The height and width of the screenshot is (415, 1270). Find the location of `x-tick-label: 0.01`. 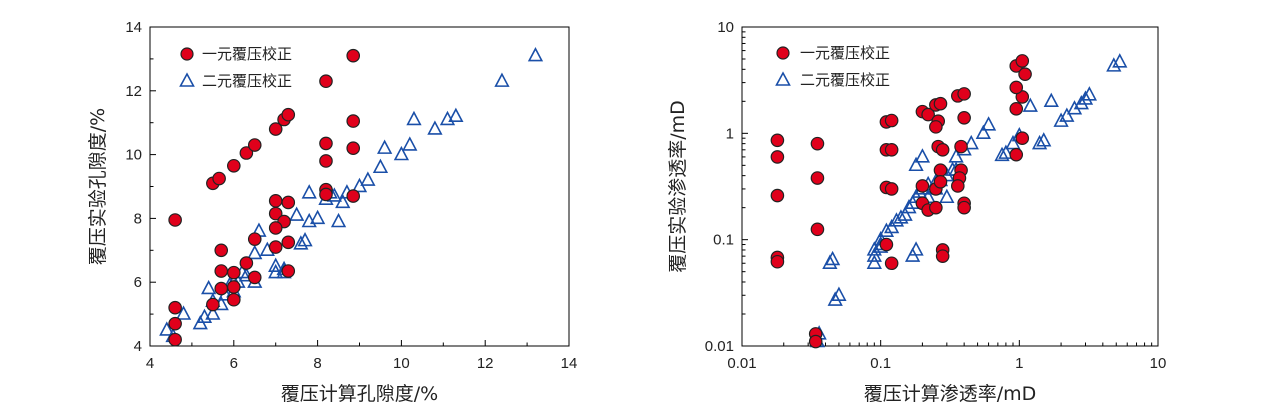

x-tick-label: 0.01 is located at coordinates (741, 363).